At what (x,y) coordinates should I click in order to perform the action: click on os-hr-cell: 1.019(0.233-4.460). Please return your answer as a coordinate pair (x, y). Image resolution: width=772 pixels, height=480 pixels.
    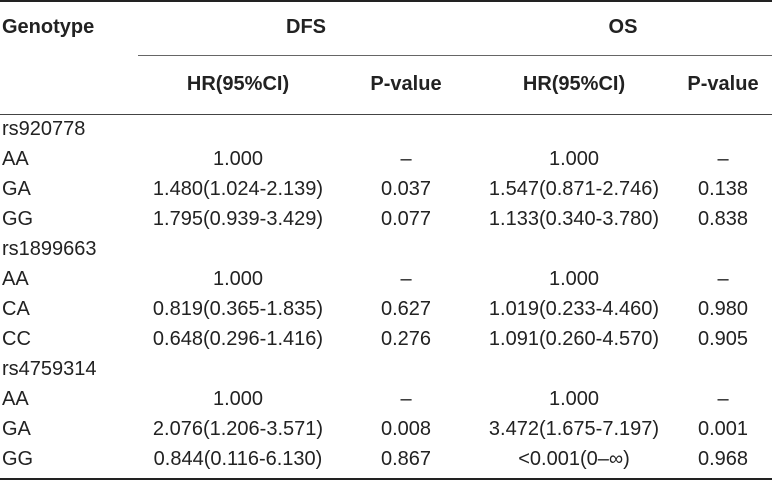
    Looking at the image, I should click on (574, 309).